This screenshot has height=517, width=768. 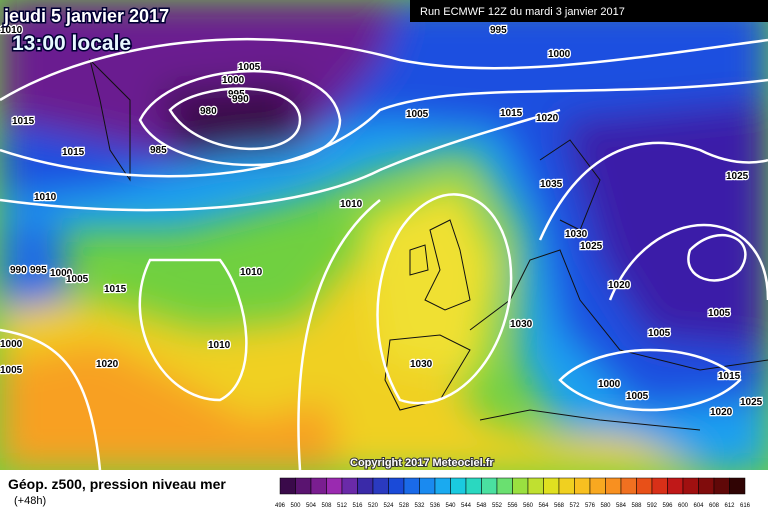 What do you see at coordinates (388, 506) in the screenshot?
I see `scale-label: 524` at bounding box center [388, 506].